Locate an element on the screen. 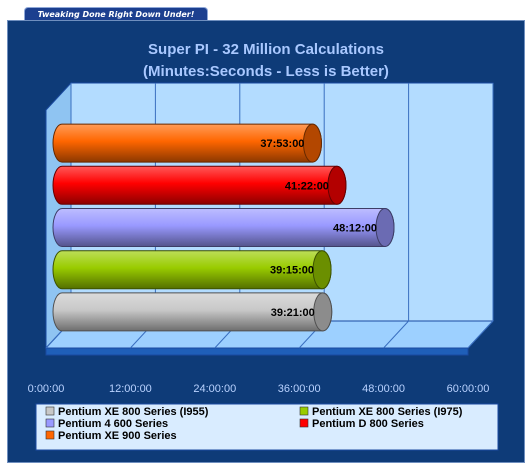 The image size is (531, 468). x-tick-label: 60:00:00 is located at coordinates (468, 389).